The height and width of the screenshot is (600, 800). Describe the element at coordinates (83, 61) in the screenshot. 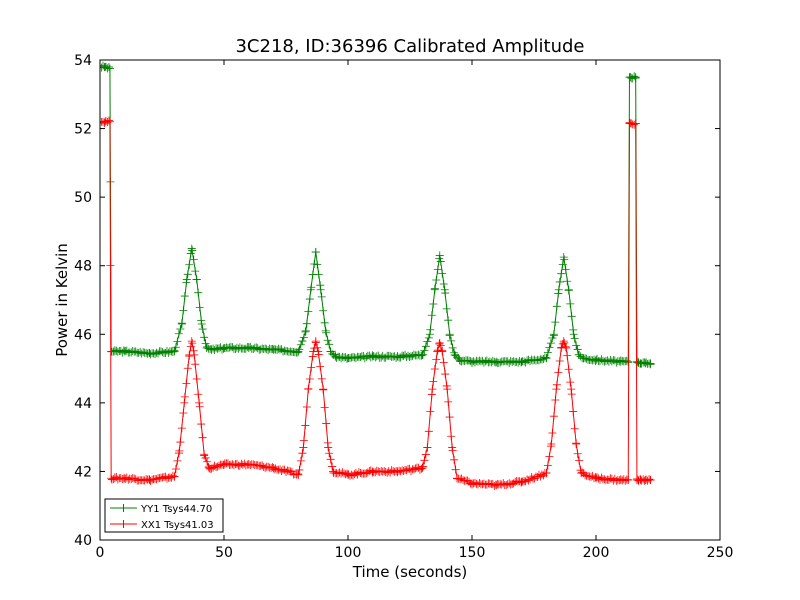

I see `y-tick-label: 54` at that location.